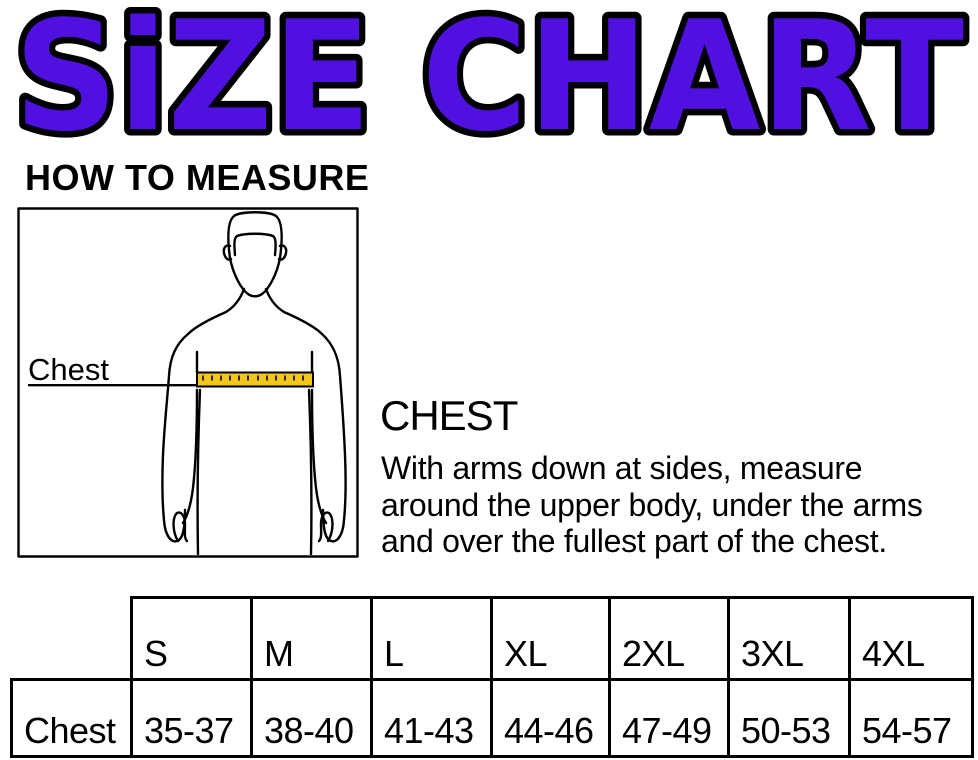 The image size is (978, 760). I want to click on figure-ear-right, so click(282, 252).